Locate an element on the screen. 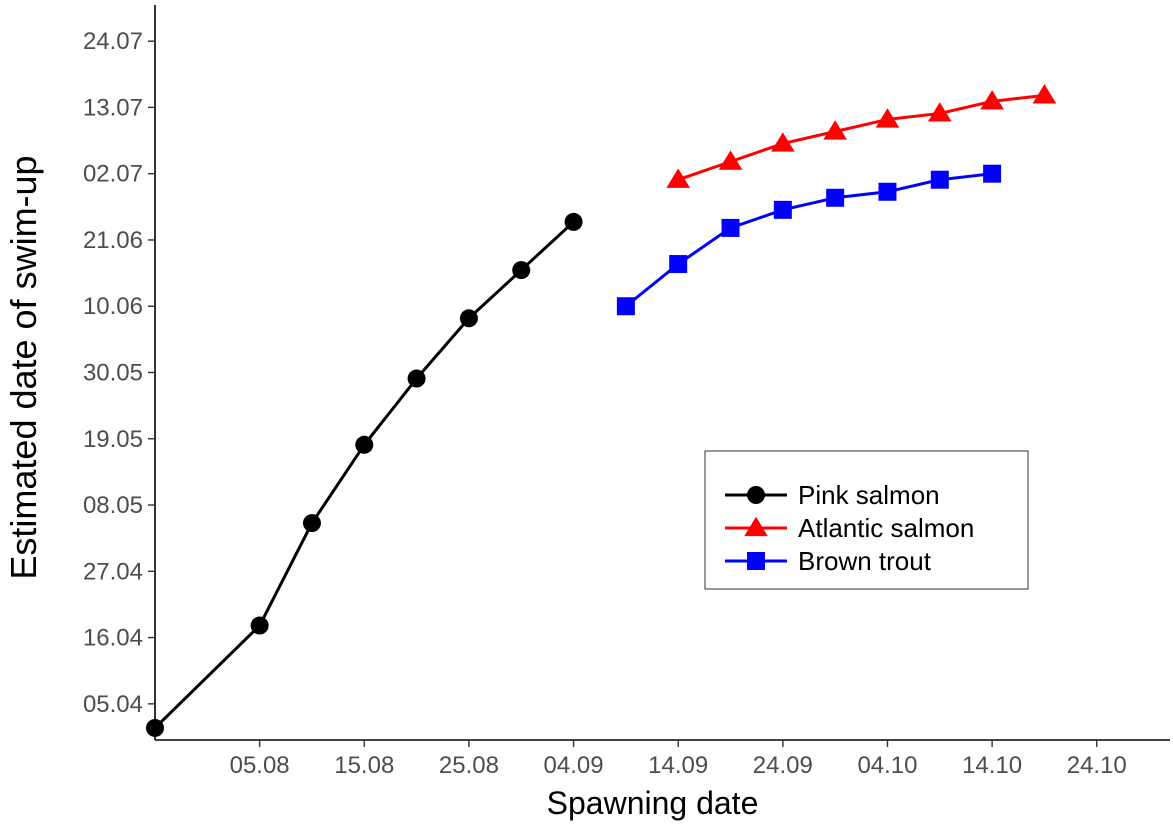 This screenshot has width=1173, height=825. legend-label: Brown trout is located at coordinates (865, 561).